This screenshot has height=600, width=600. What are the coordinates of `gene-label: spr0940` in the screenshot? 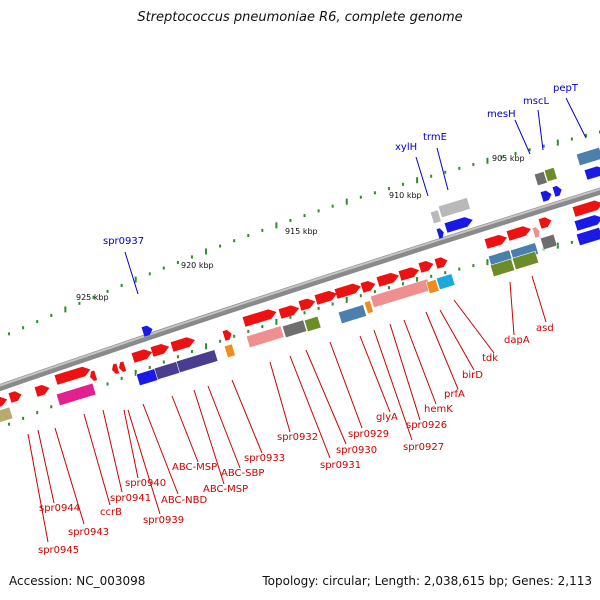 It's located at (145, 483).